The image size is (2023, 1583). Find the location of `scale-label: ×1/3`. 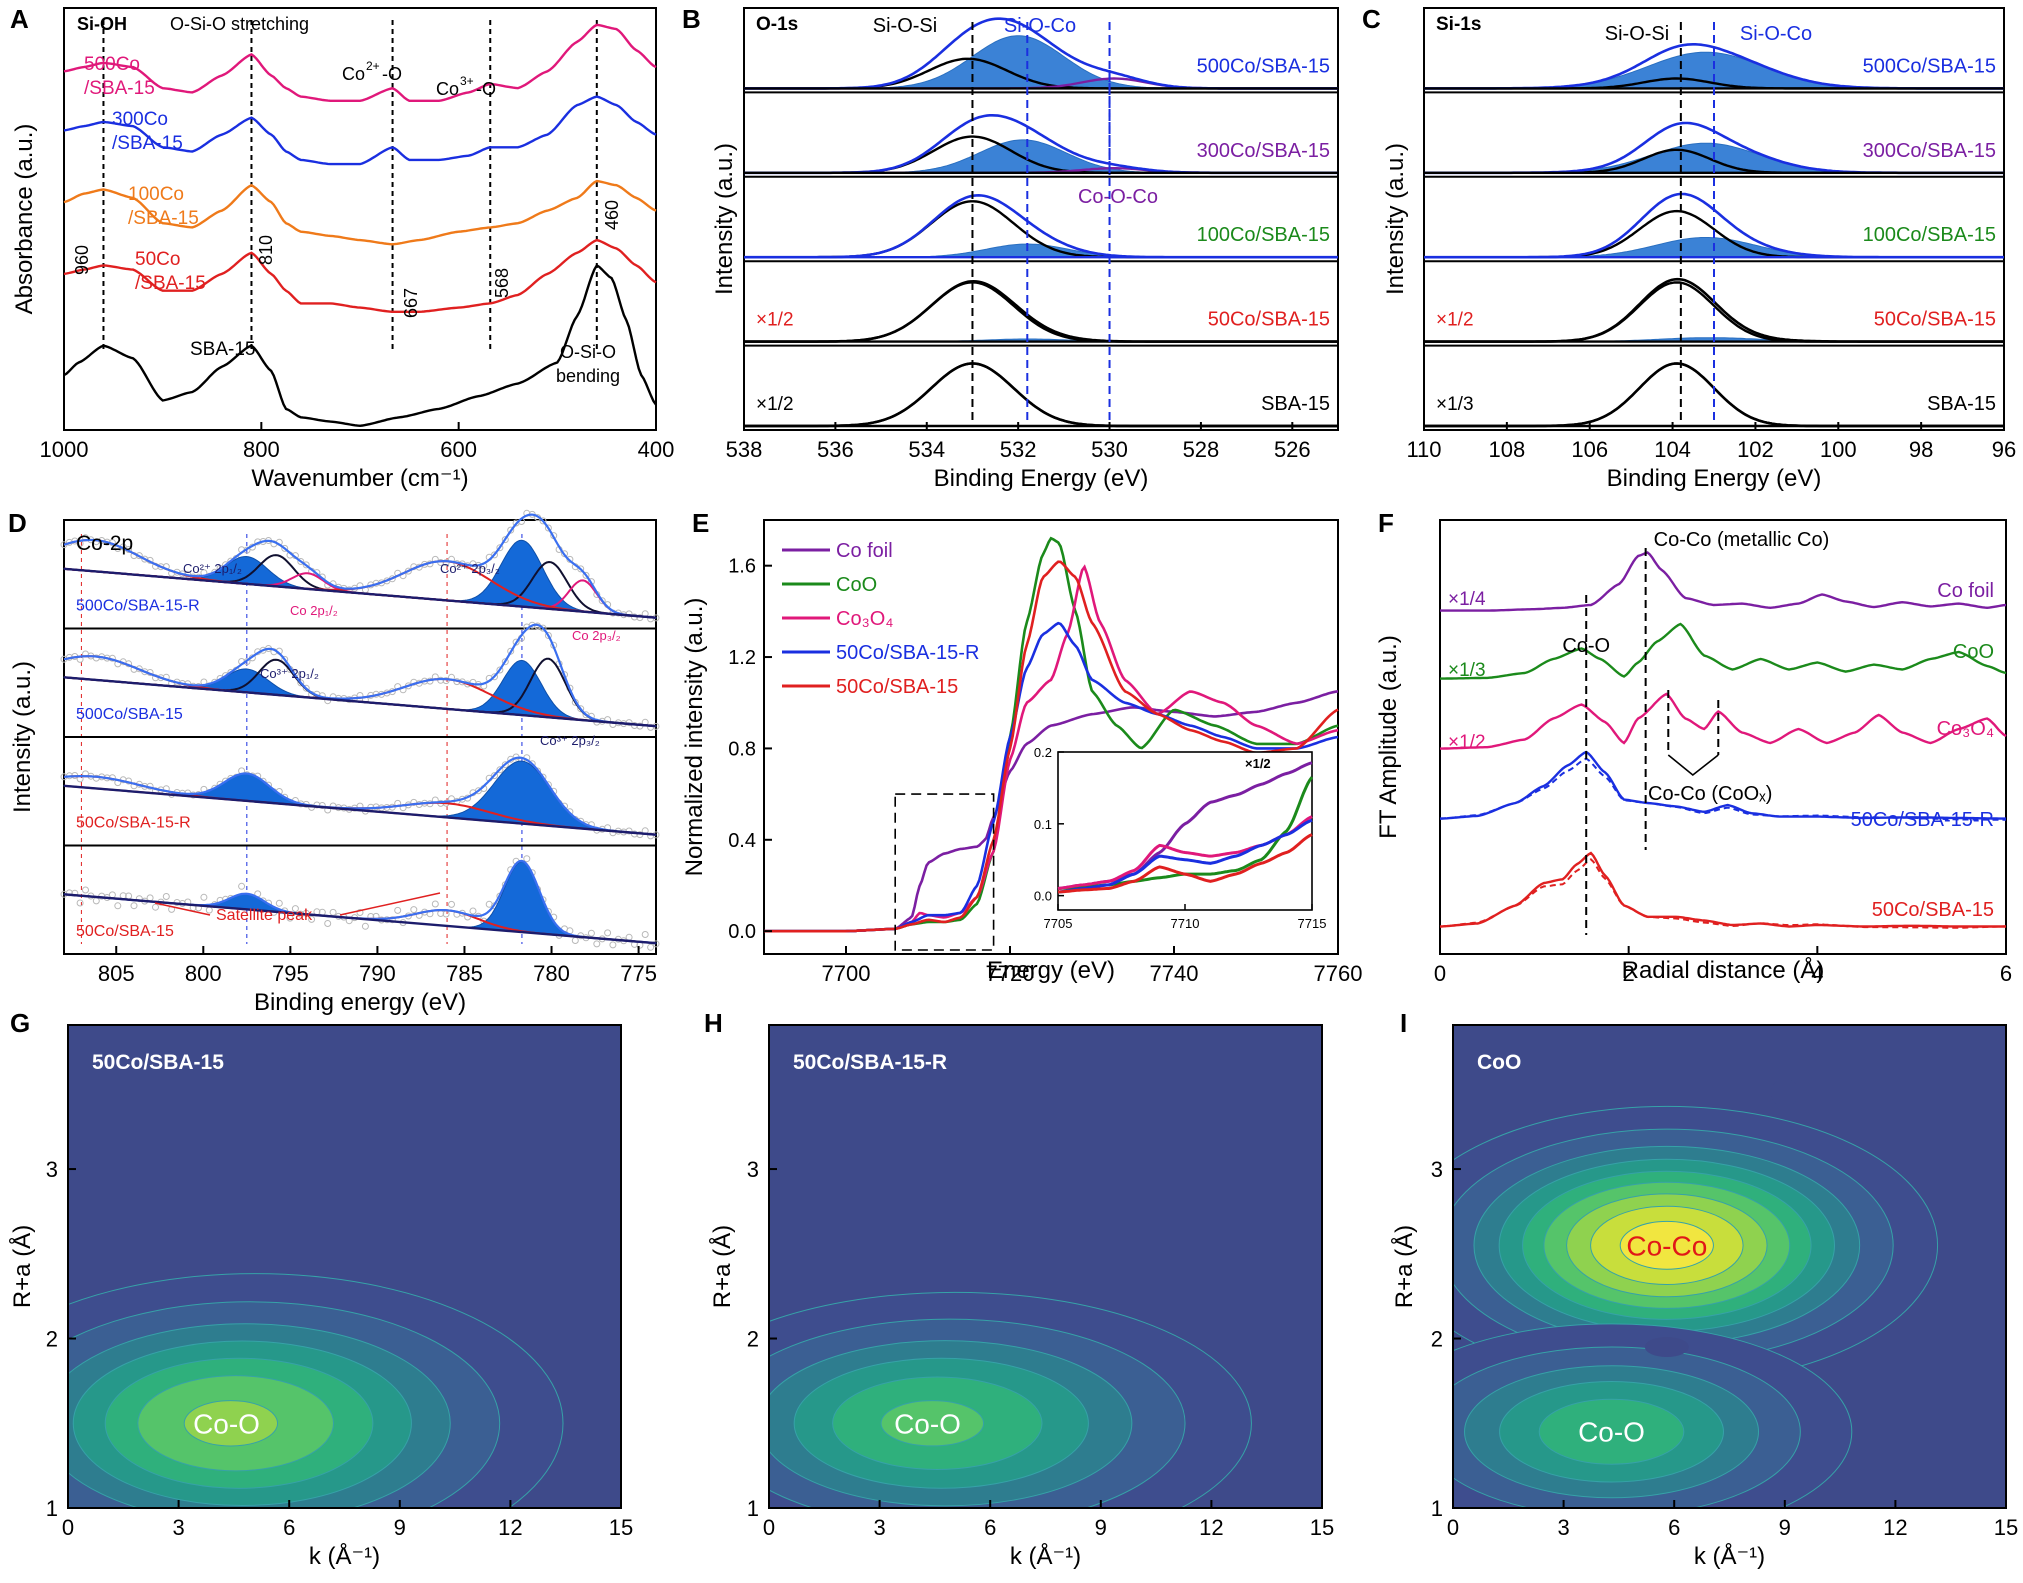

scale-label: ×1/3 is located at coordinates (1455, 404).